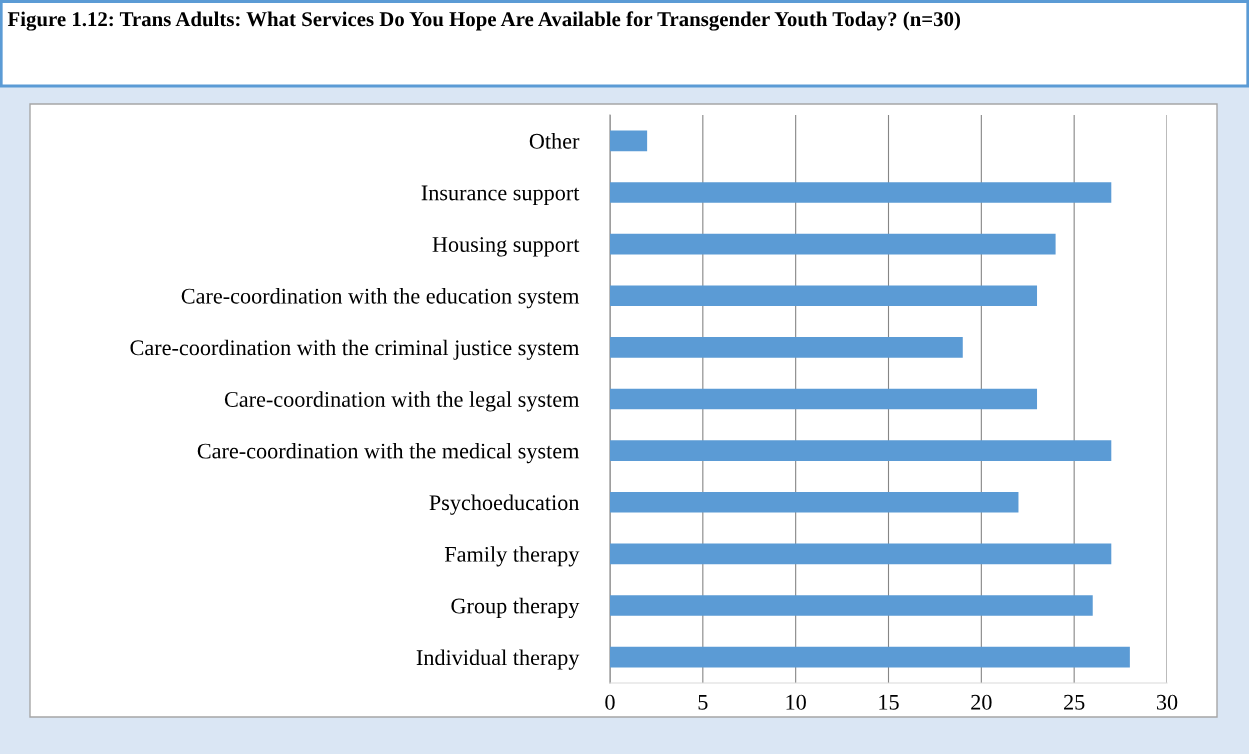  I want to click on x-tick-label: 25, so click(1074, 702).